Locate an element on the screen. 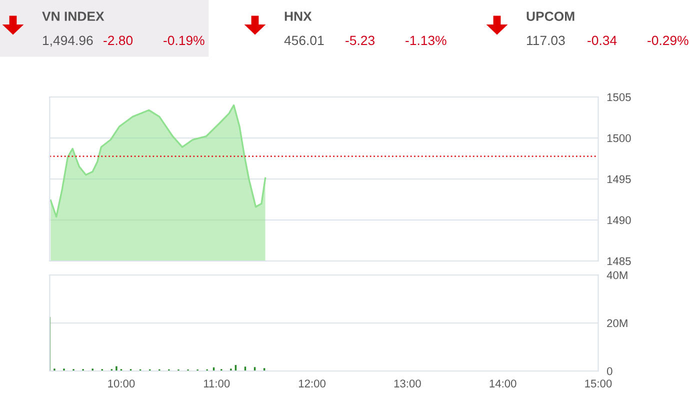  text: -0.19% is located at coordinates (184, 41).